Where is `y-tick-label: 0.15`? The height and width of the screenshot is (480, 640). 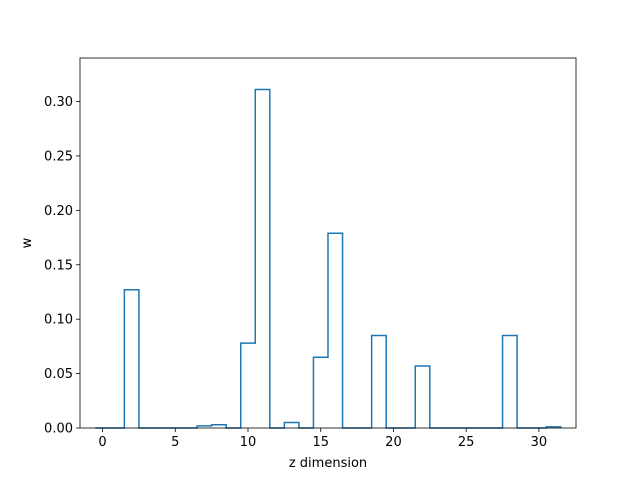 y-tick-label: 0.15 is located at coordinates (58, 265).